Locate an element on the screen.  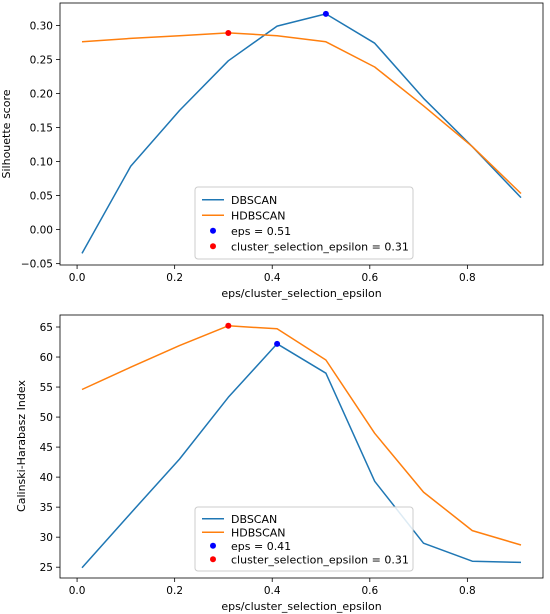
legend-label: eps = 0.51 is located at coordinates (261, 231).